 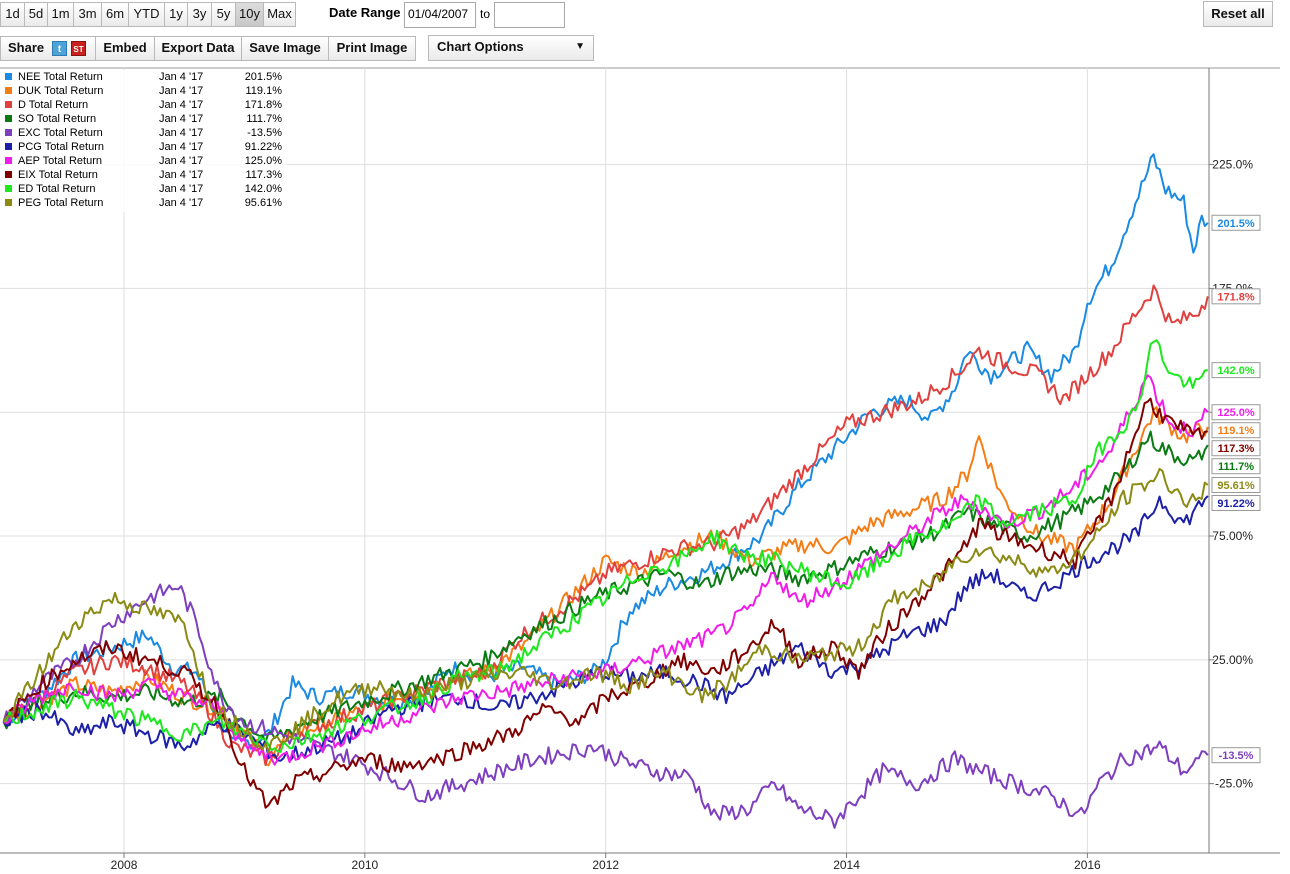 I want to click on y-tick-label: 75.00%, so click(x=1232, y=536).